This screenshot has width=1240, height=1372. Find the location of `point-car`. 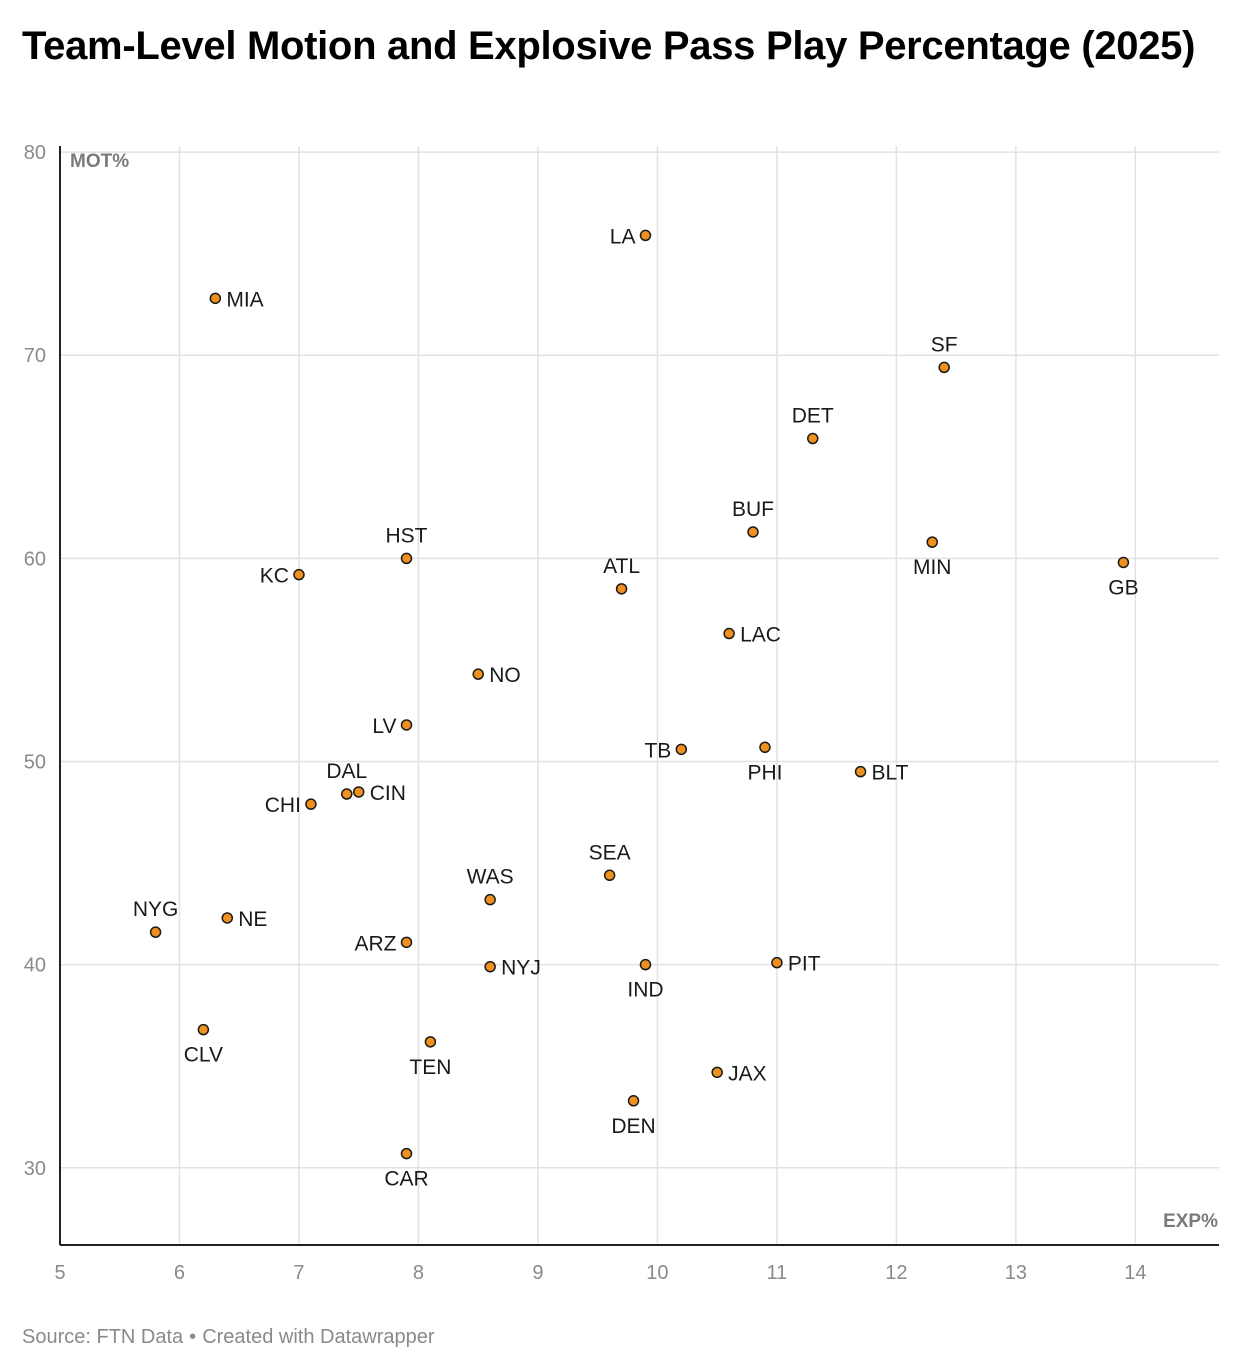

point-car is located at coordinates (406, 1153).